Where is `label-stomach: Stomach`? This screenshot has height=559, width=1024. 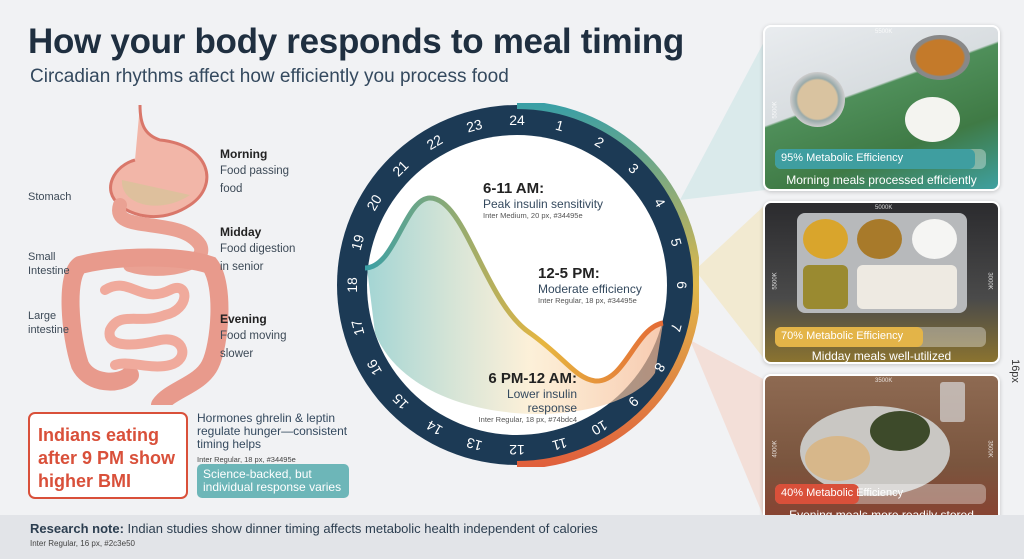
label-stomach: Stomach is located at coordinates (50, 197).